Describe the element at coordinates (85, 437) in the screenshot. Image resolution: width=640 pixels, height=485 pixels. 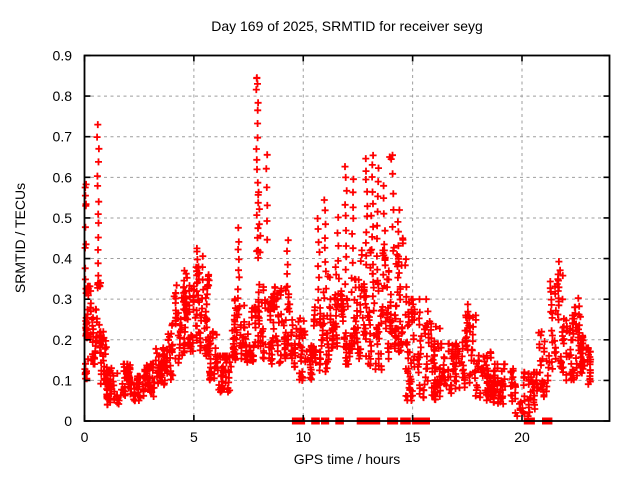
I see `x-tick-label: 0` at that location.